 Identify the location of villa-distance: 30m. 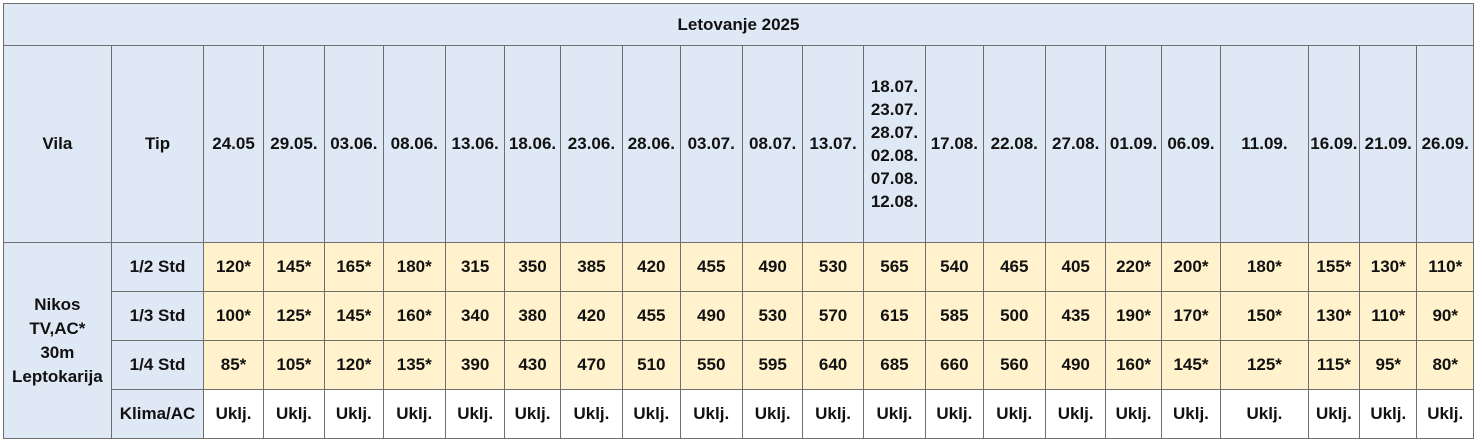
(57, 352).